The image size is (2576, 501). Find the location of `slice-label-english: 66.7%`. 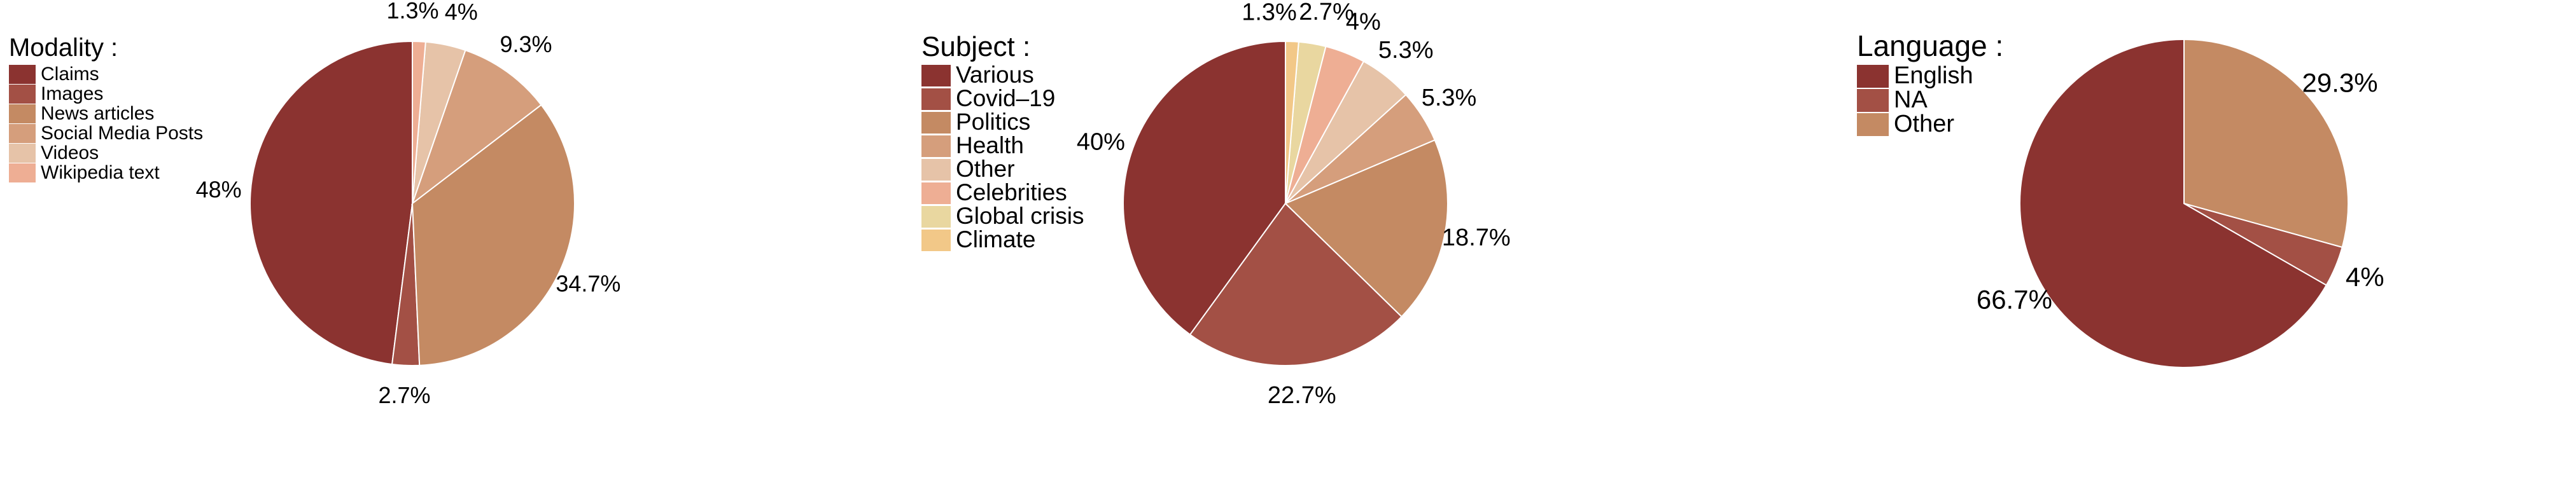

slice-label-english: 66.7% is located at coordinates (2014, 299).